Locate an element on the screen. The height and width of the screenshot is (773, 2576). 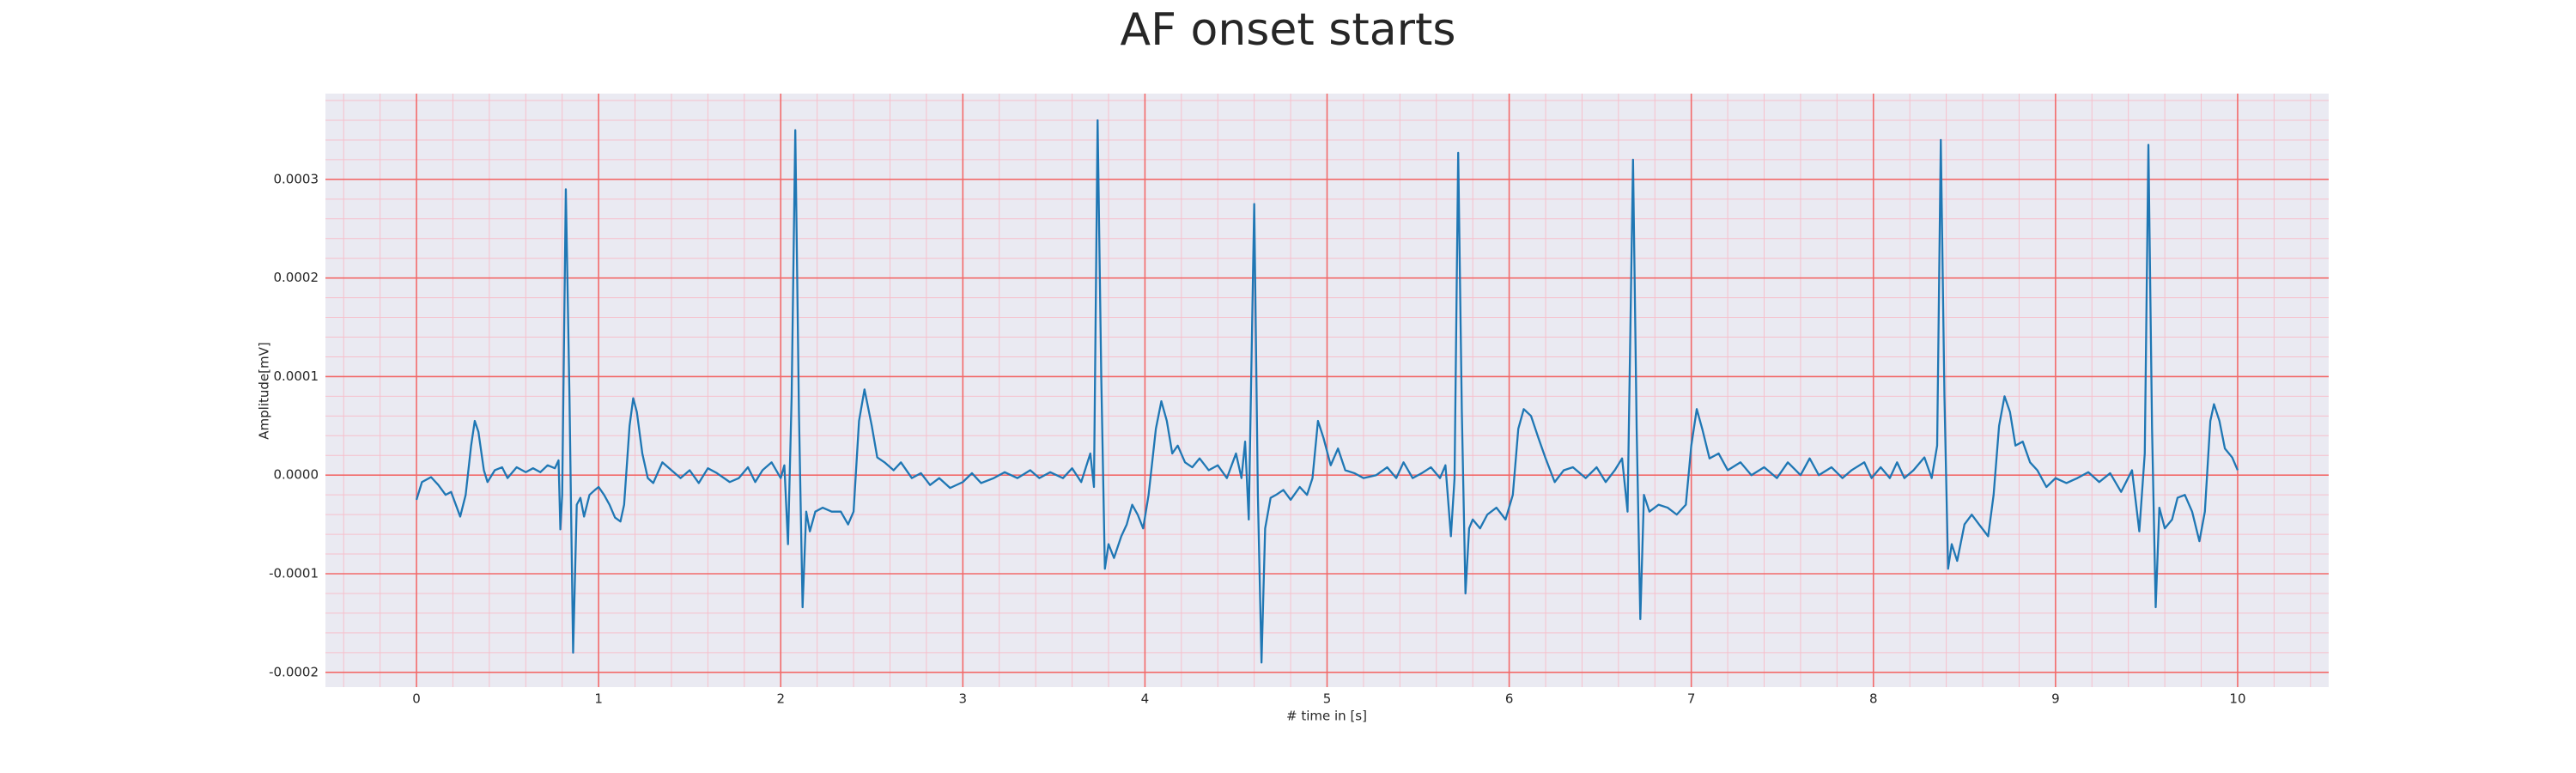
y-axis-label: Amplitude[mV] is located at coordinates (264, 390).